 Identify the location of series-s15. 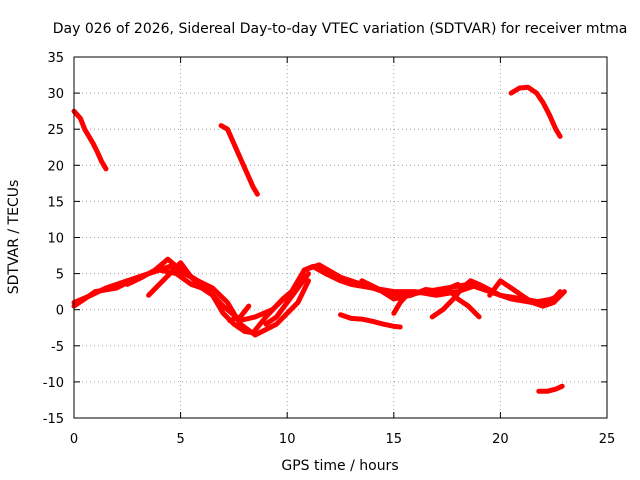
(527, 293).